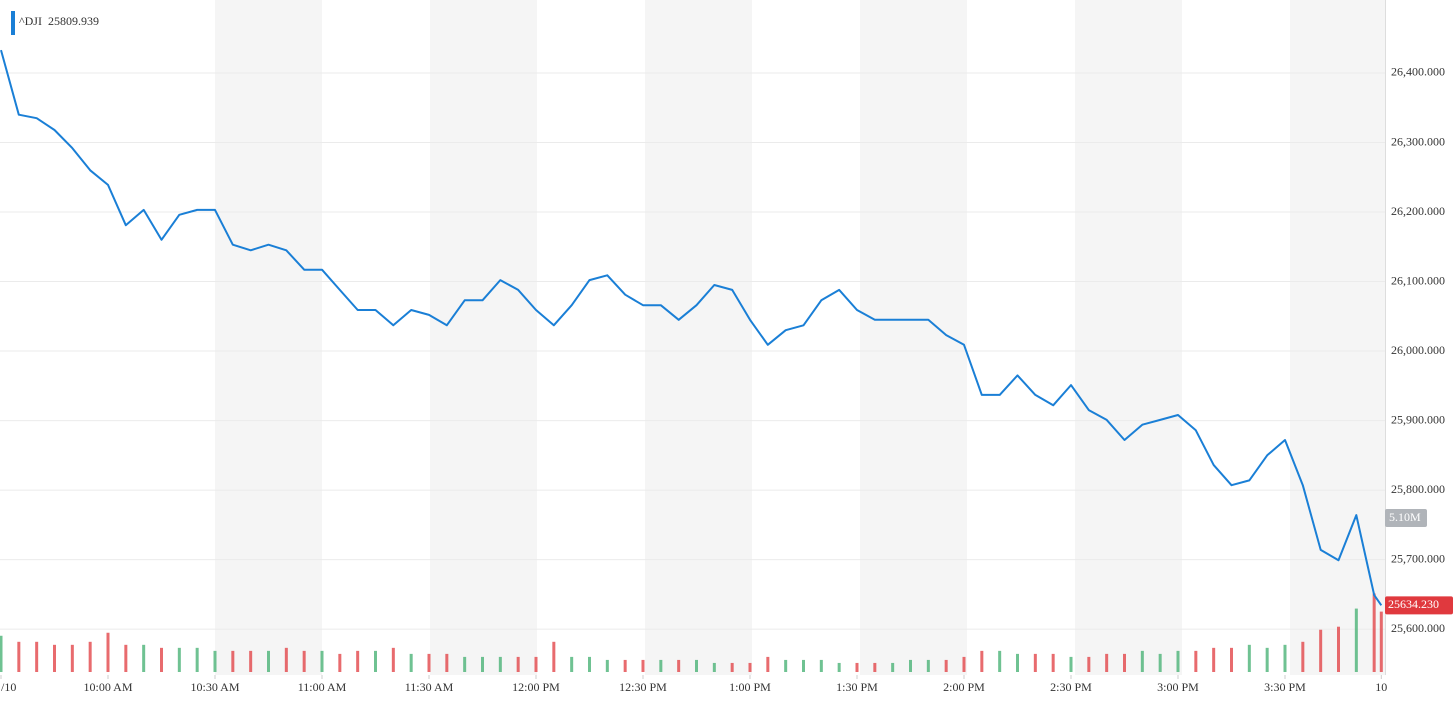  What do you see at coordinates (1418, 628) in the screenshot?
I see `y-tick-label: 25,600.000` at bounding box center [1418, 628].